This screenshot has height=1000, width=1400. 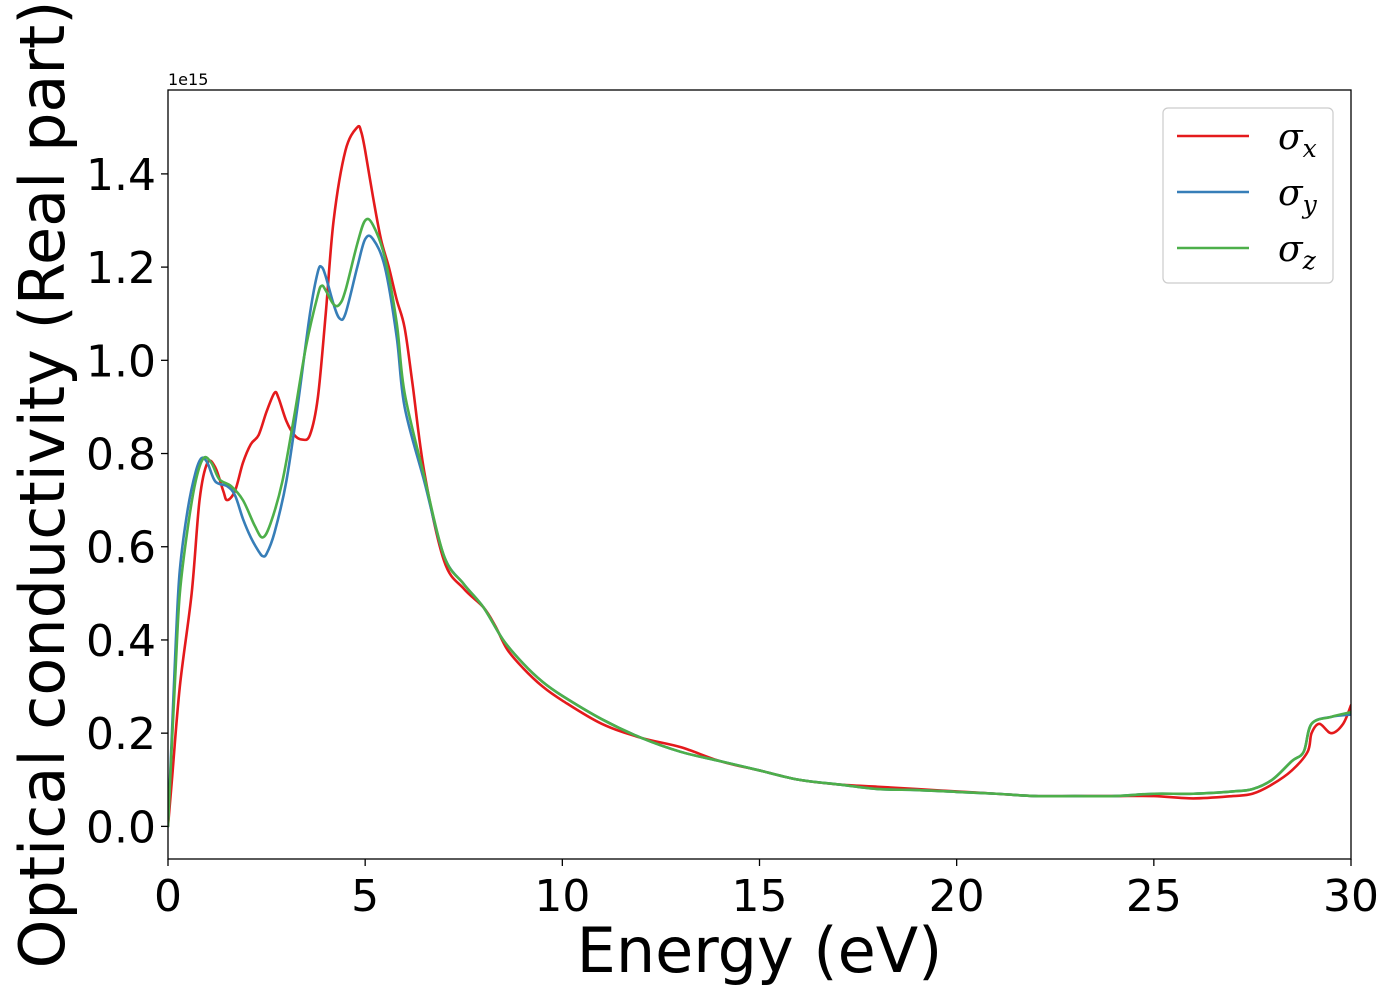 I want to click on y-tick-label: 0.6, so click(x=121, y=548).